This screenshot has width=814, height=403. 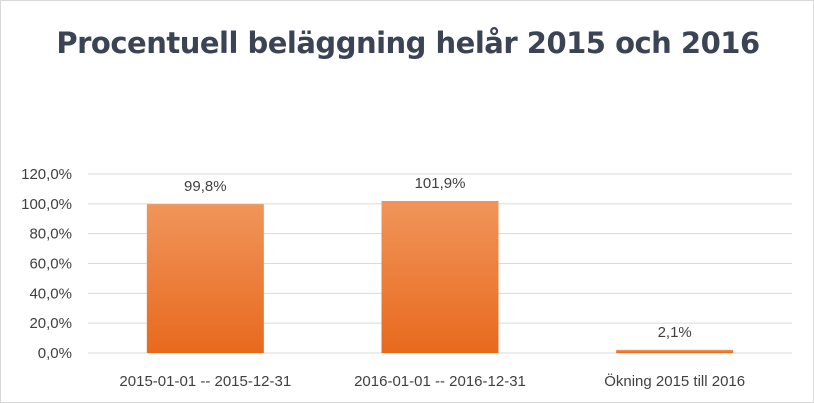 What do you see at coordinates (50, 234) in the screenshot?
I see `y-tick-label: 80,0%` at bounding box center [50, 234].